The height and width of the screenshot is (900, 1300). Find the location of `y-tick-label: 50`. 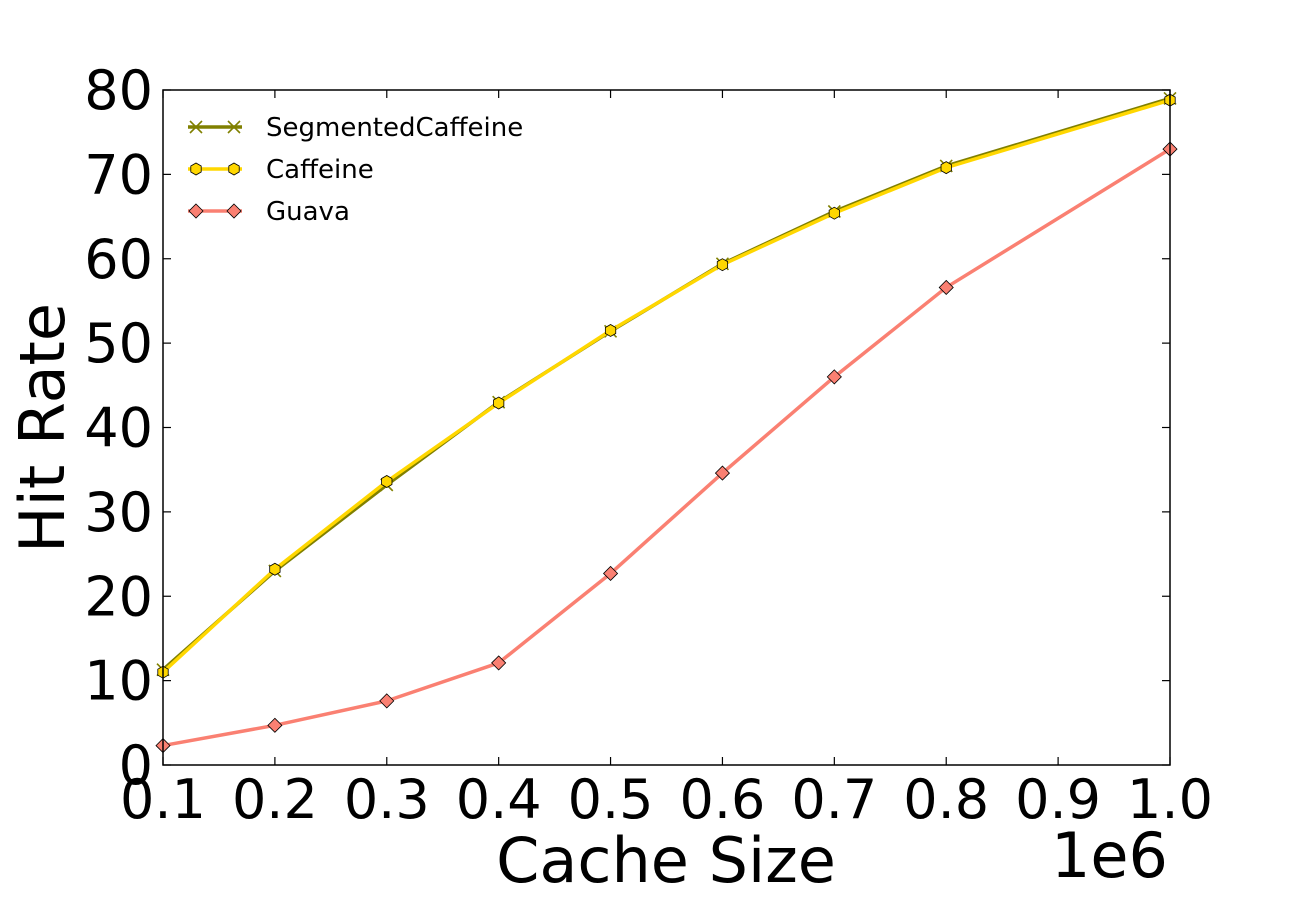

y-tick-label: 50 is located at coordinates (118, 343).